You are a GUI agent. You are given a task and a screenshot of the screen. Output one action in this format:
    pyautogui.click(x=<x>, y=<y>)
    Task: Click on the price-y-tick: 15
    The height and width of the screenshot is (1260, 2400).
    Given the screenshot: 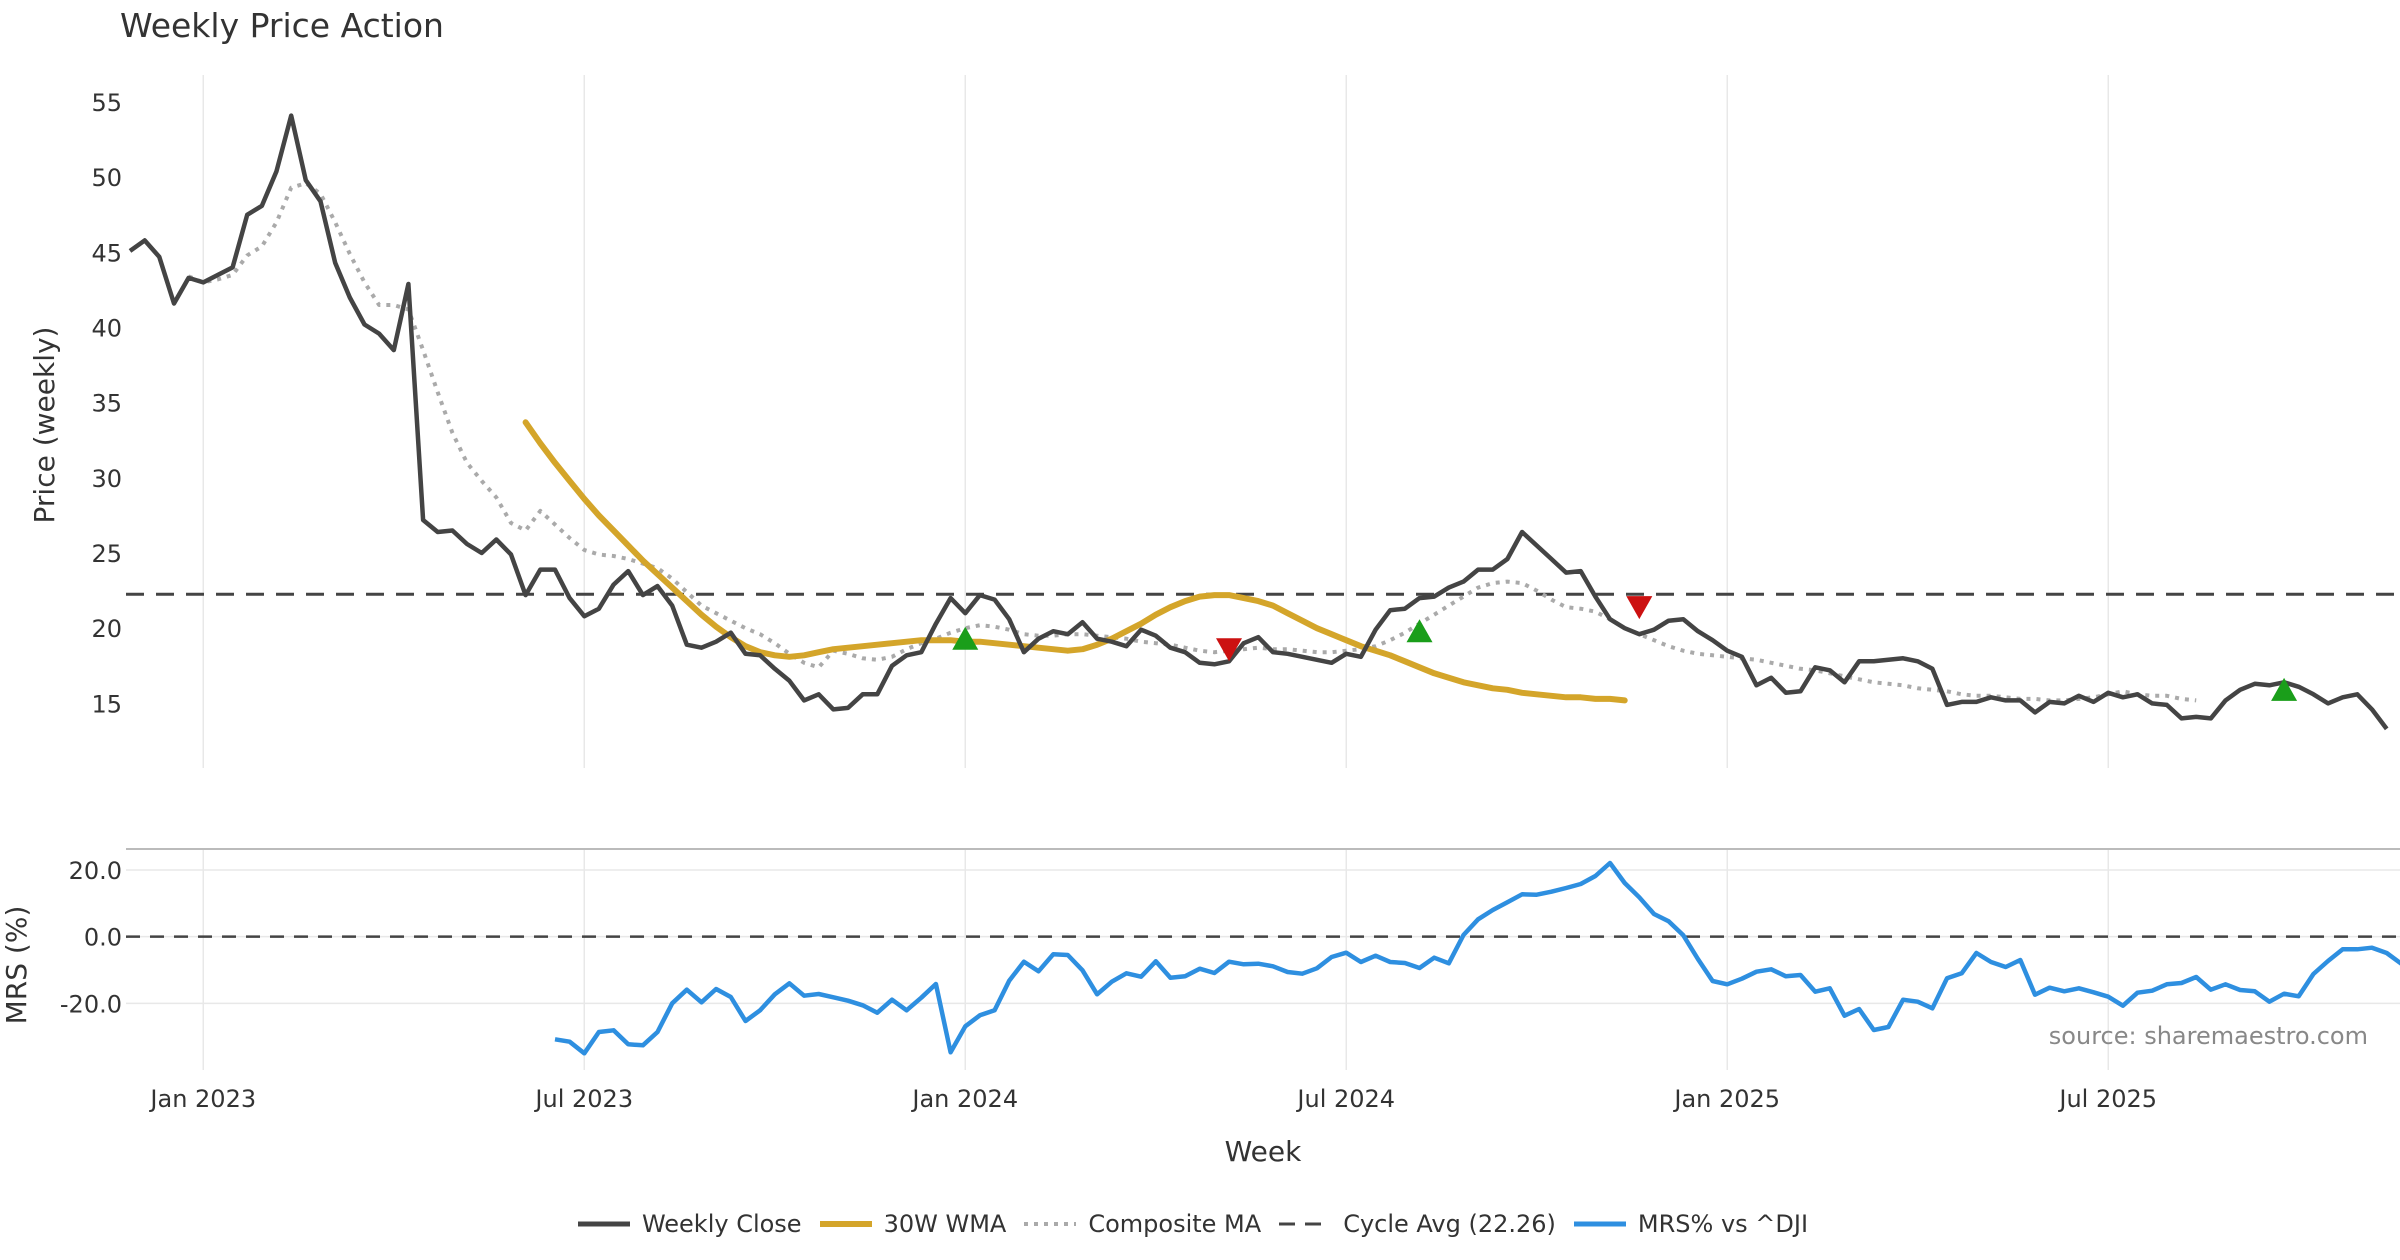 What is the action you would take?
    pyautogui.click(x=106, y=704)
    